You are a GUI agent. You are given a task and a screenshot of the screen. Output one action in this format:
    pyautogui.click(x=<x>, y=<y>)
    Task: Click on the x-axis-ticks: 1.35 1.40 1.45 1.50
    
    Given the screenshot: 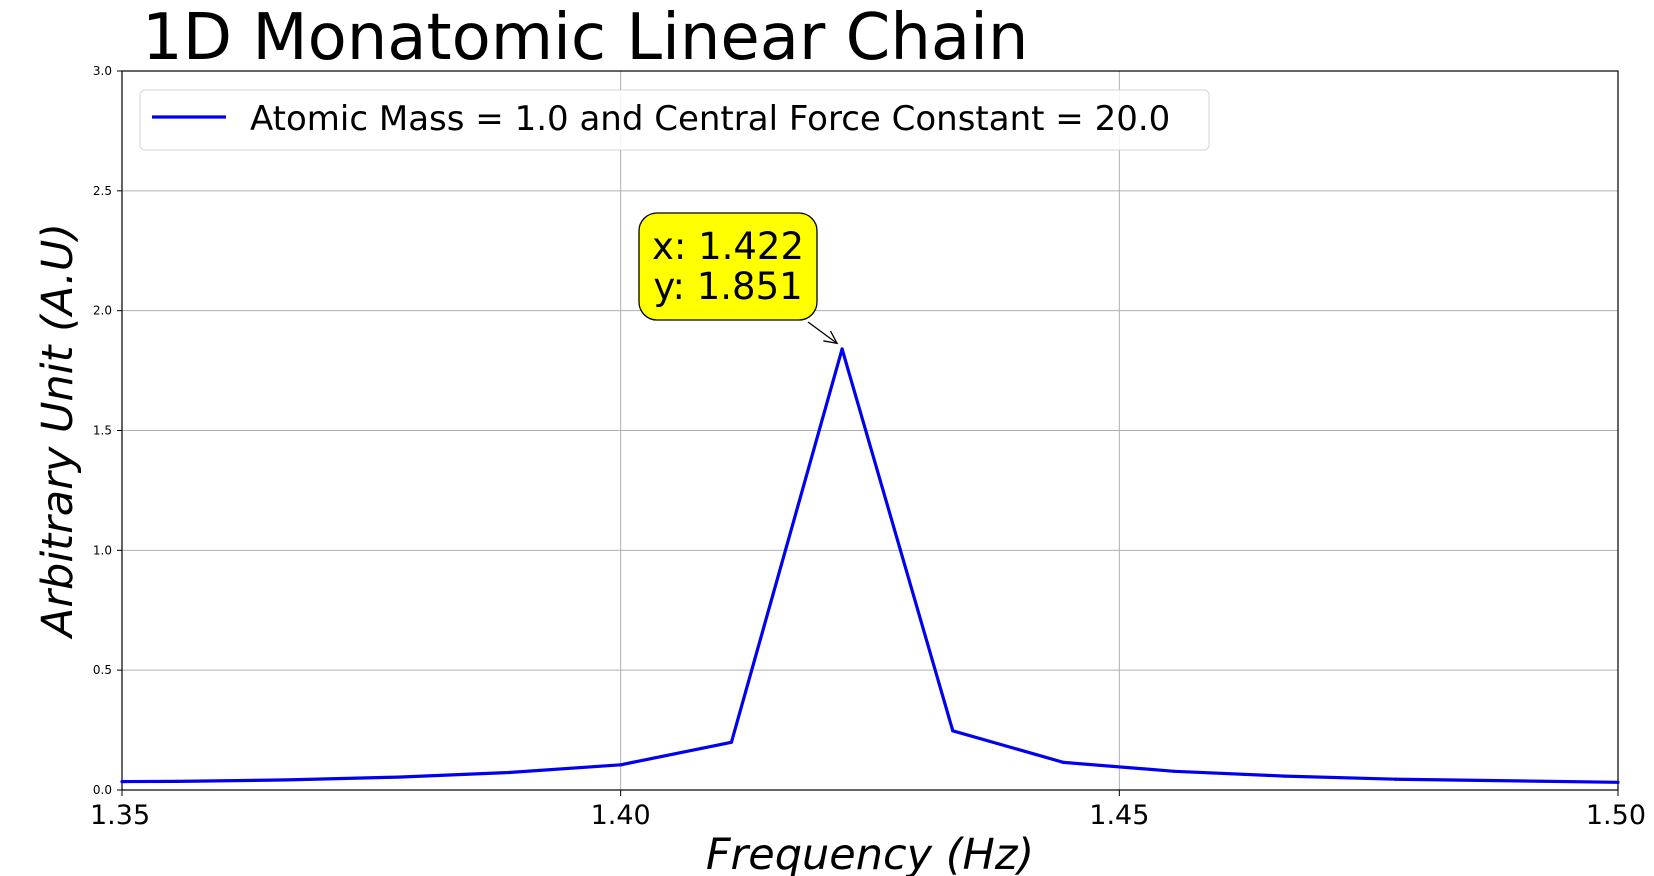 What is the action you would take?
    pyautogui.click(x=868, y=810)
    